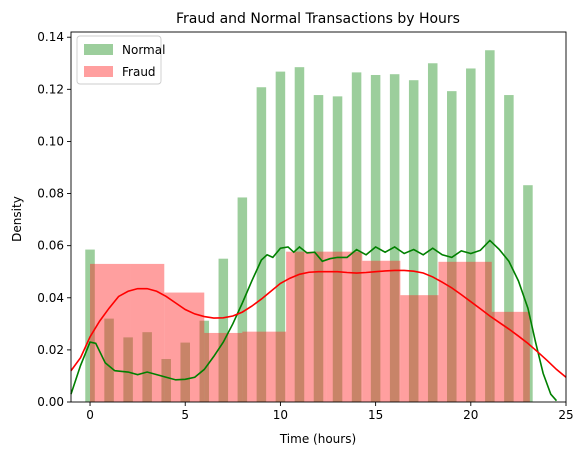 The width and height of the screenshot is (584, 459). Describe the element at coordinates (329, 412) in the screenshot. I see `x-axis-ticks: 0 5 10 15 20 25` at that location.